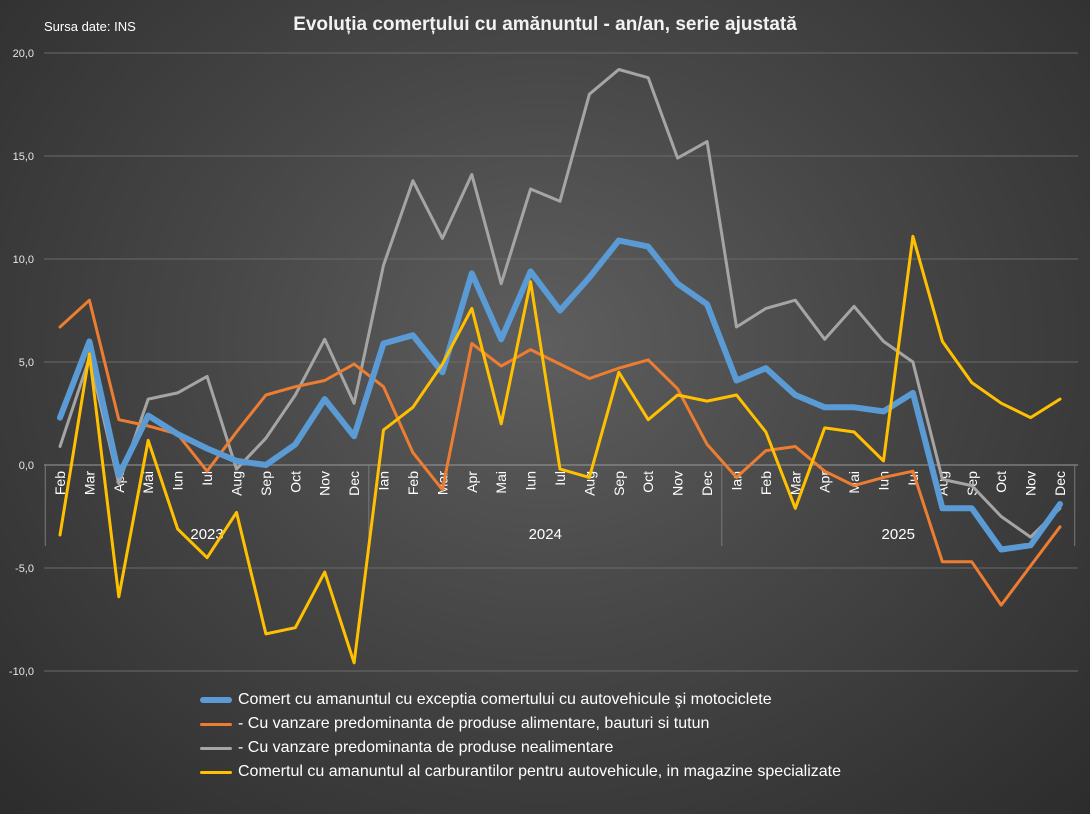 The width and height of the screenshot is (1090, 814). I want to click on y-tick-label: -10,0, so click(21, 672).